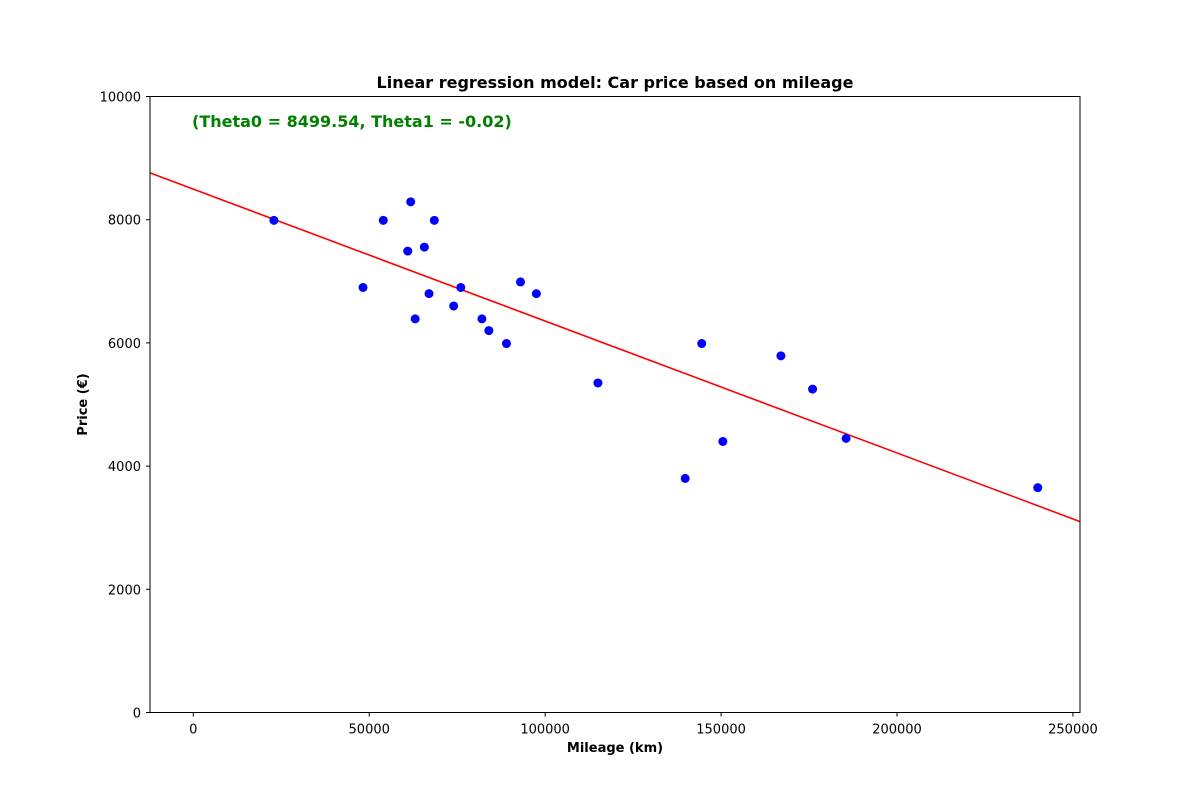 The height and width of the screenshot is (800, 1200). Describe the element at coordinates (83, 404) in the screenshot. I see `y-axis-title: Price (€)` at that location.